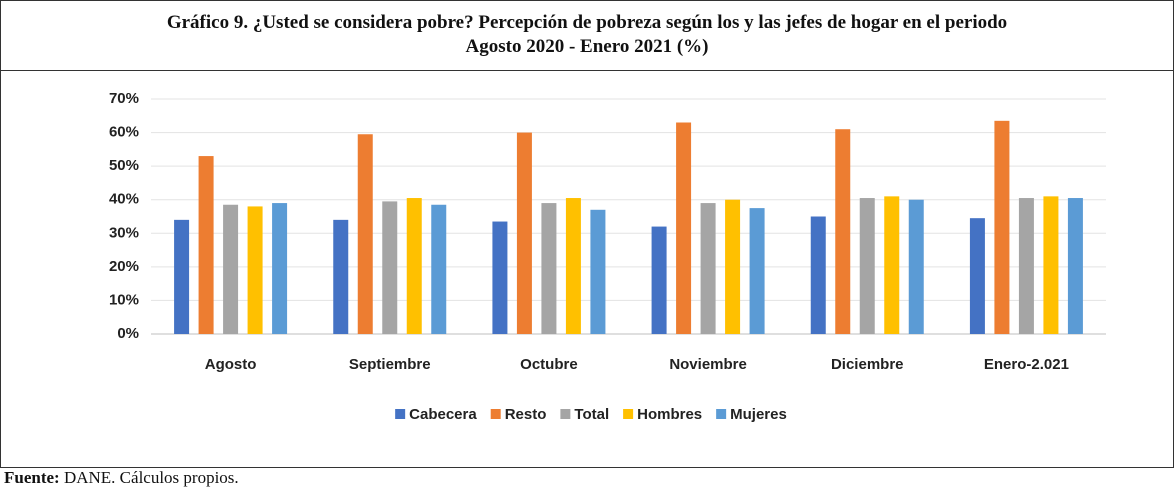 The width and height of the screenshot is (1176, 488). Describe the element at coordinates (1026, 364) in the screenshot. I see `x-tick-label: Enero-2.021` at that location.